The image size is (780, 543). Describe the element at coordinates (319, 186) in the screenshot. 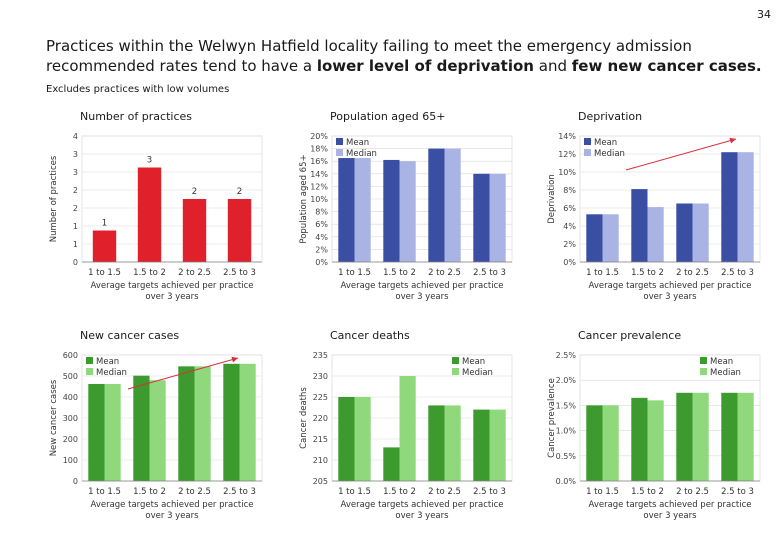

I see `y-tick-label: 12%` at that location.